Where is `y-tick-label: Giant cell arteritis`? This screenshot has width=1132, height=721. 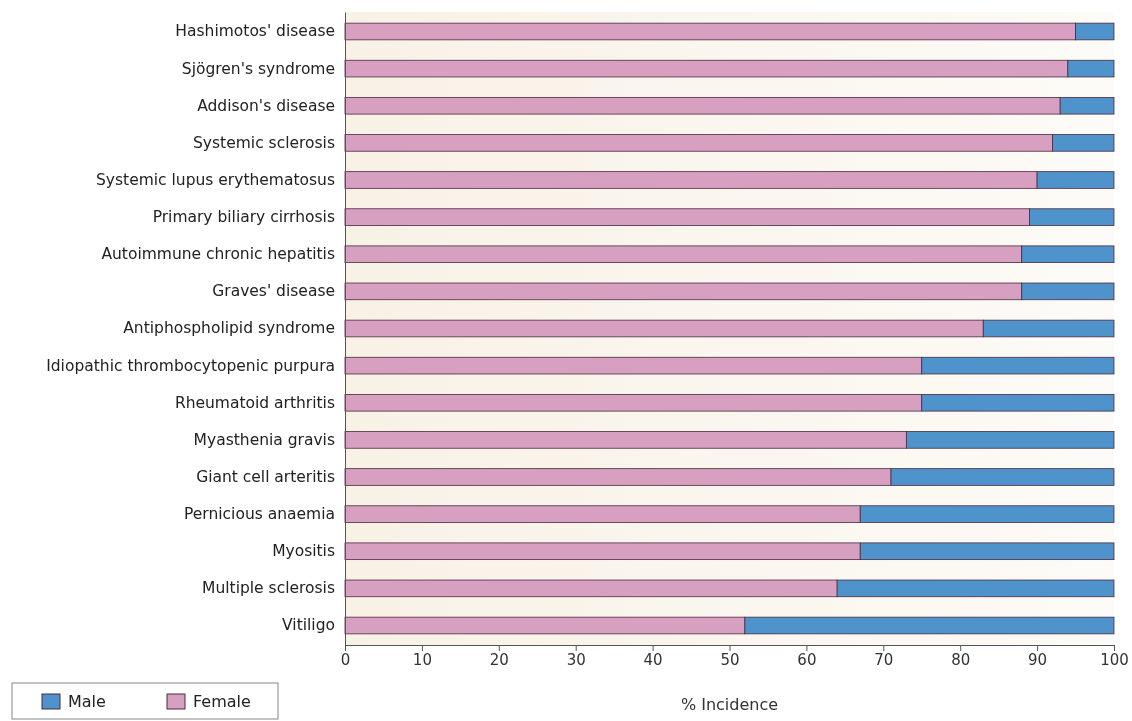 y-tick-label: Giant cell arteritis is located at coordinates (265, 476).